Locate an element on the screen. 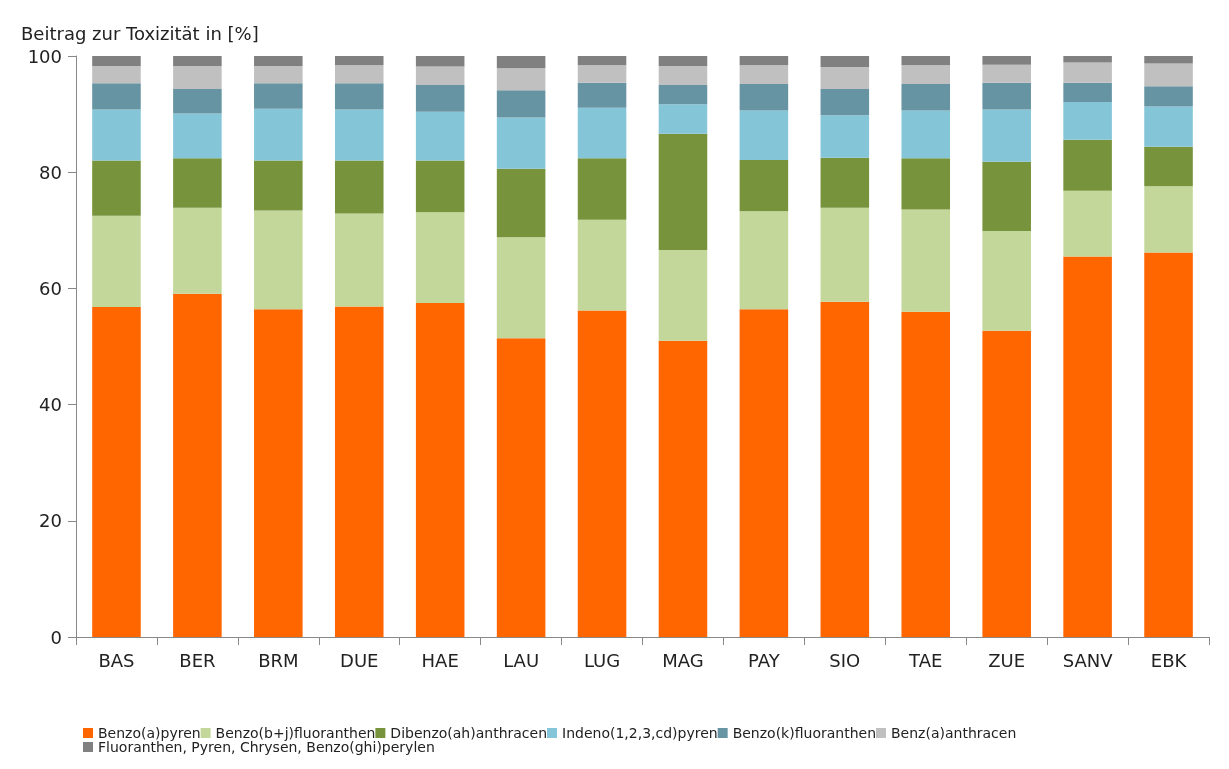 The height and width of the screenshot is (769, 1229). x-tick-label: HAE is located at coordinates (440, 660).